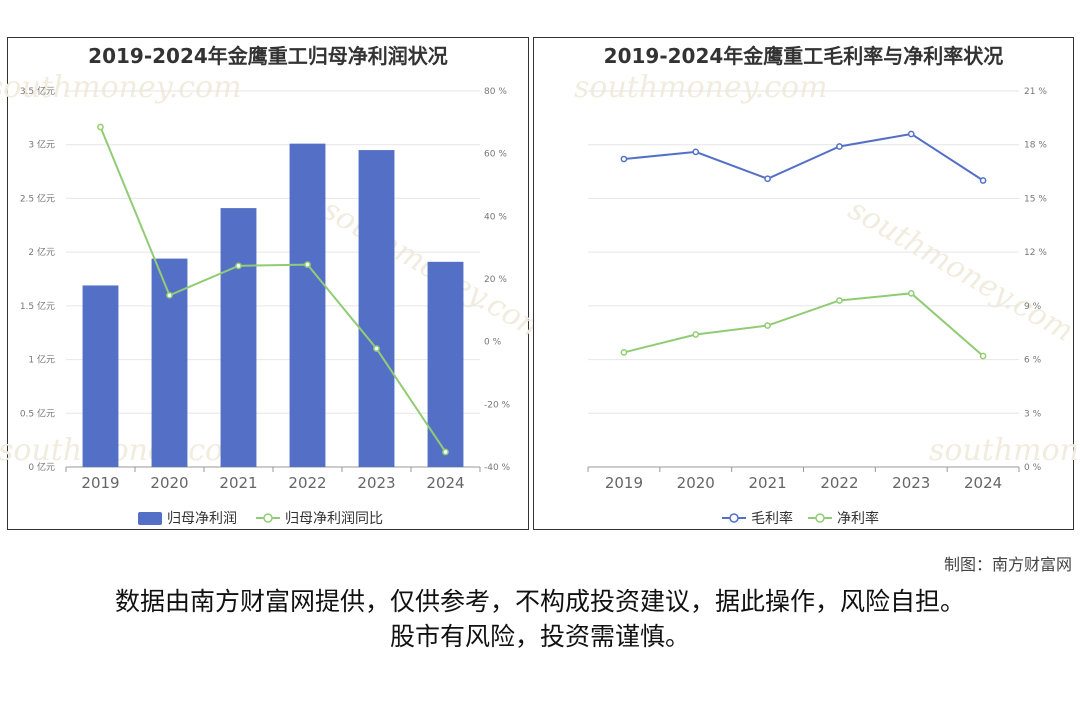 The image size is (1080, 720). Describe the element at coordinates (1035, 253) in the screenshot. I see `y-right-tick-label: 12 %` at that location.